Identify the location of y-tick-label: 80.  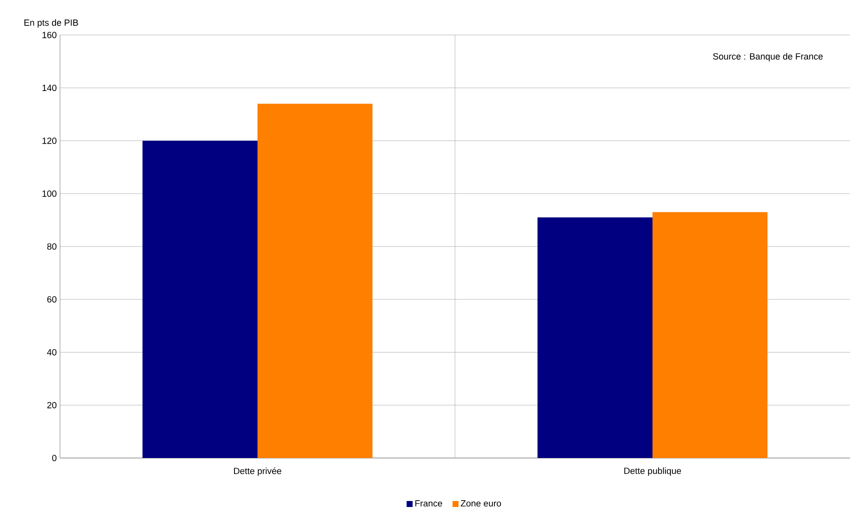
(51, 246).